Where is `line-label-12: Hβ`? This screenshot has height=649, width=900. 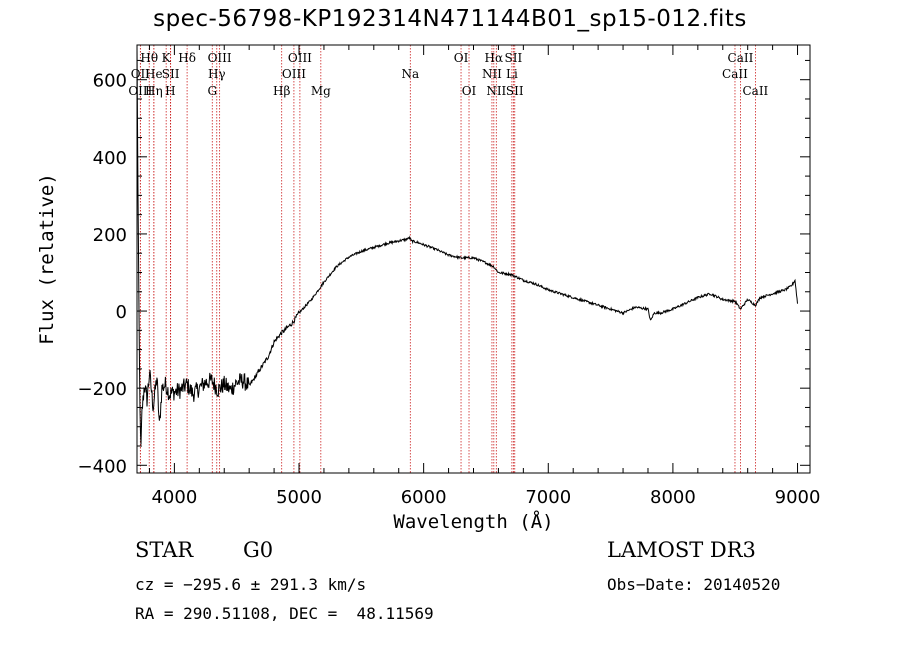
line-label-12: Hβ is located at coordinates (281, 91).